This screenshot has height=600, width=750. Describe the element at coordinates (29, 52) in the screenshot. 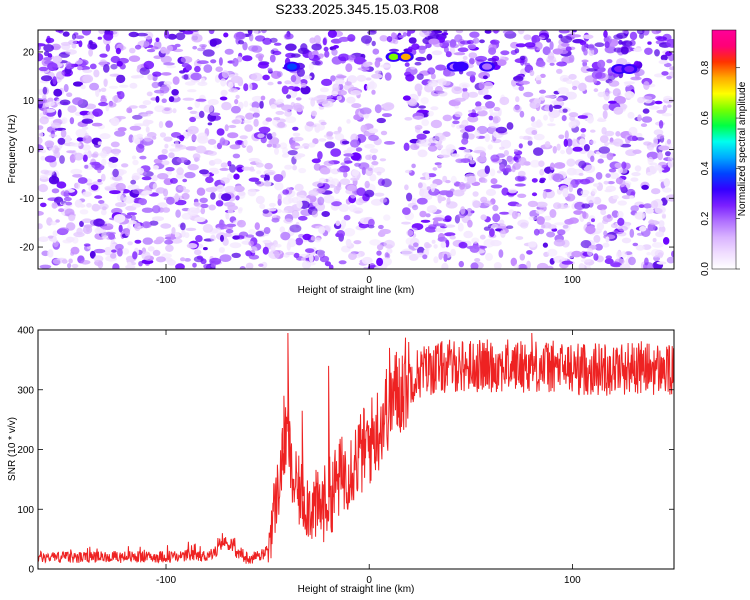

I see `spectrogram-ytick-label: 20` at that location.